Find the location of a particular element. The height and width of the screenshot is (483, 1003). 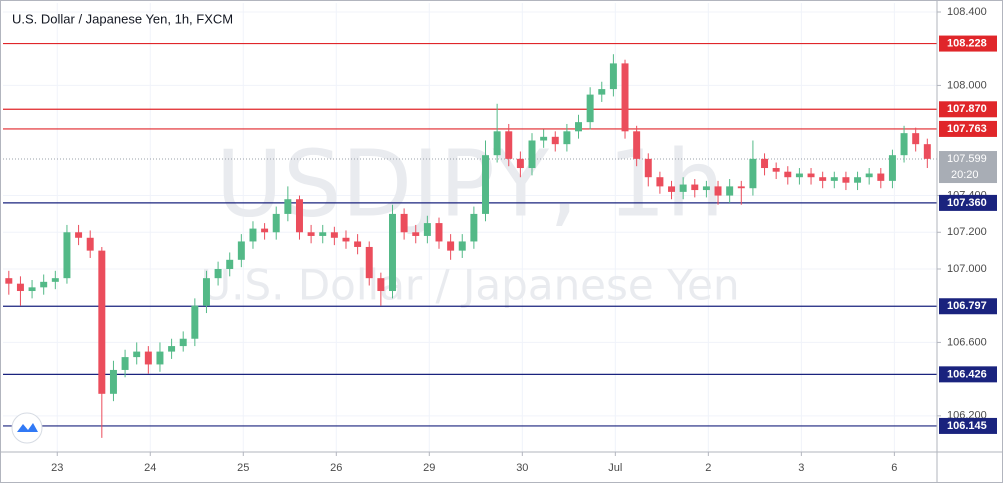

logo-circle is located at coordinates (27, 428).